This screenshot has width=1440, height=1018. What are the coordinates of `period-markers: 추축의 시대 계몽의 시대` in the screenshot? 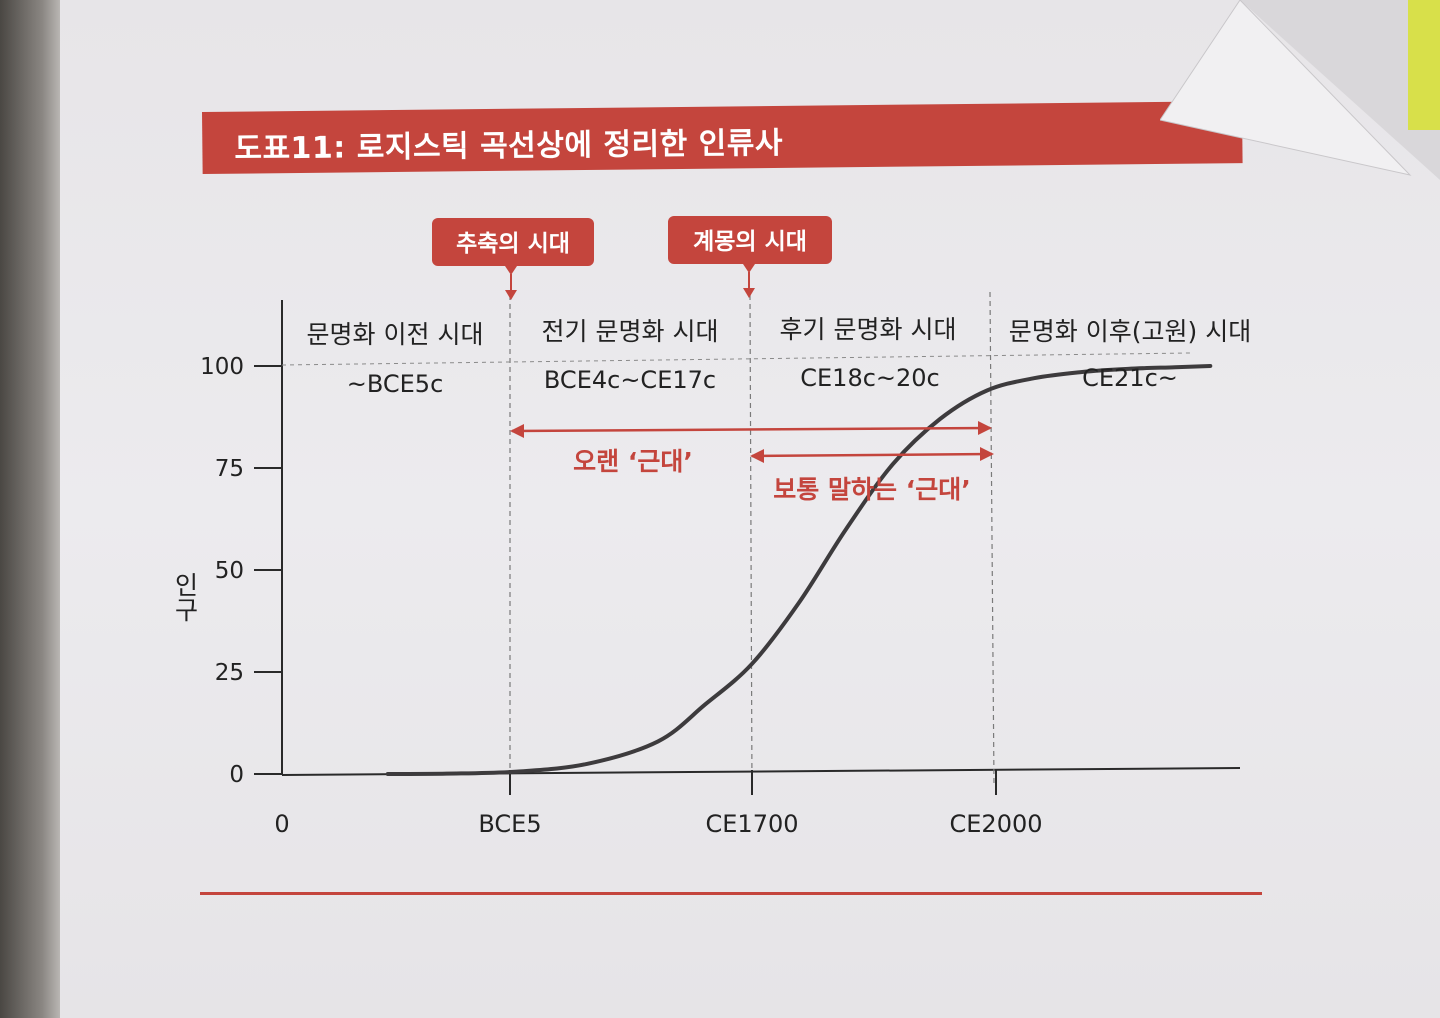 It's located at (632, 258).